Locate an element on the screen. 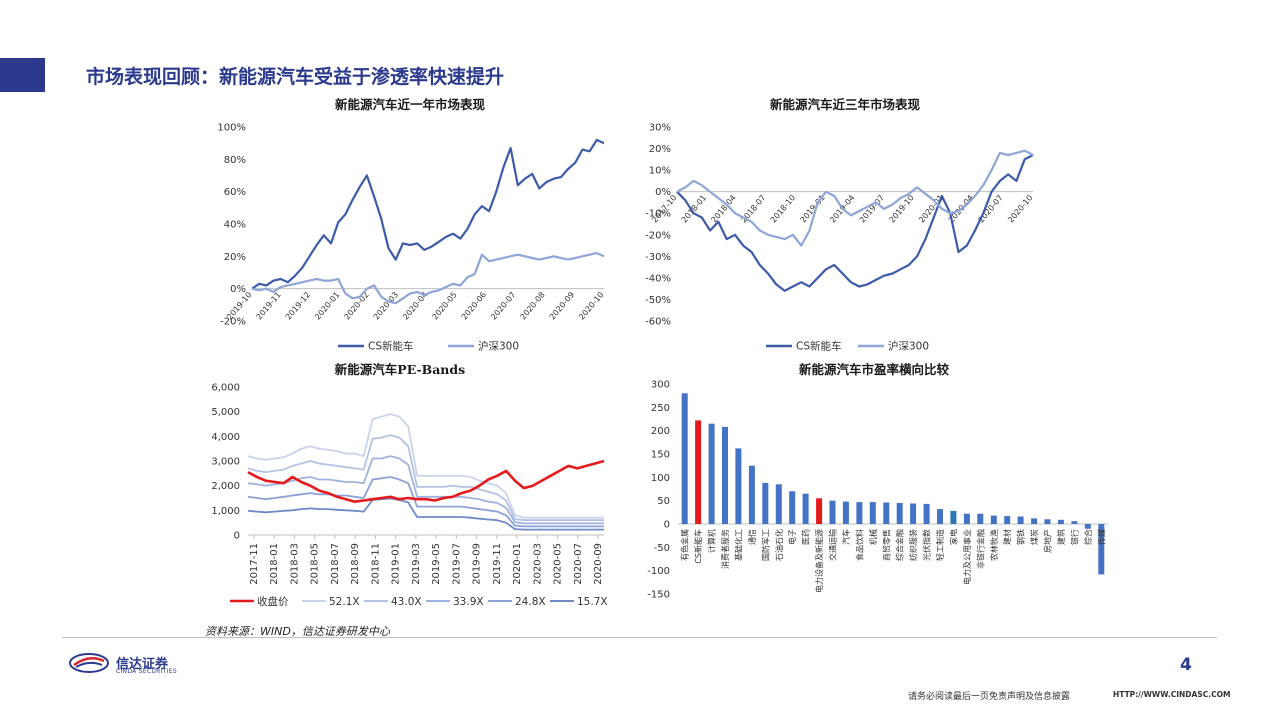 The image size is (1279, 719). page-title: 市场表现回顾：新能源汽车受益于渗透率快速提升 is located at coordinates (295, 77).